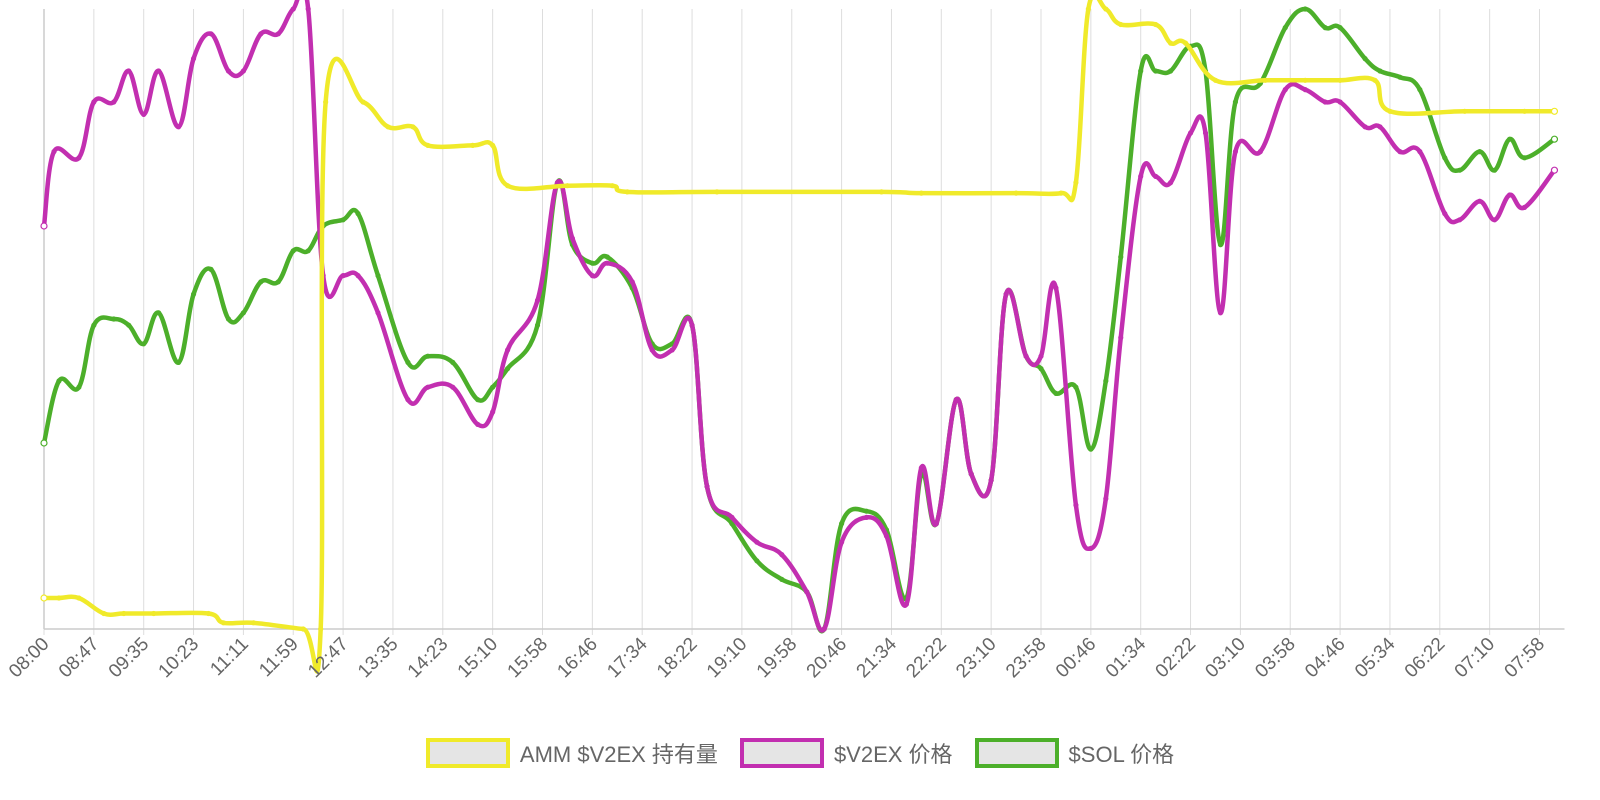 The image size is (1600, 800). I want to click on legend-item-amm: AMM $V2EX 持有量, so click(571, 753).